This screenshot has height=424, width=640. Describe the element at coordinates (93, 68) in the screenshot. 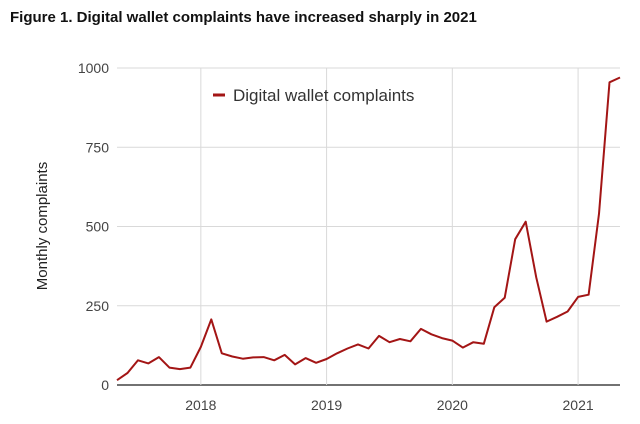

I see `y-tick-label: 1000` at that location.